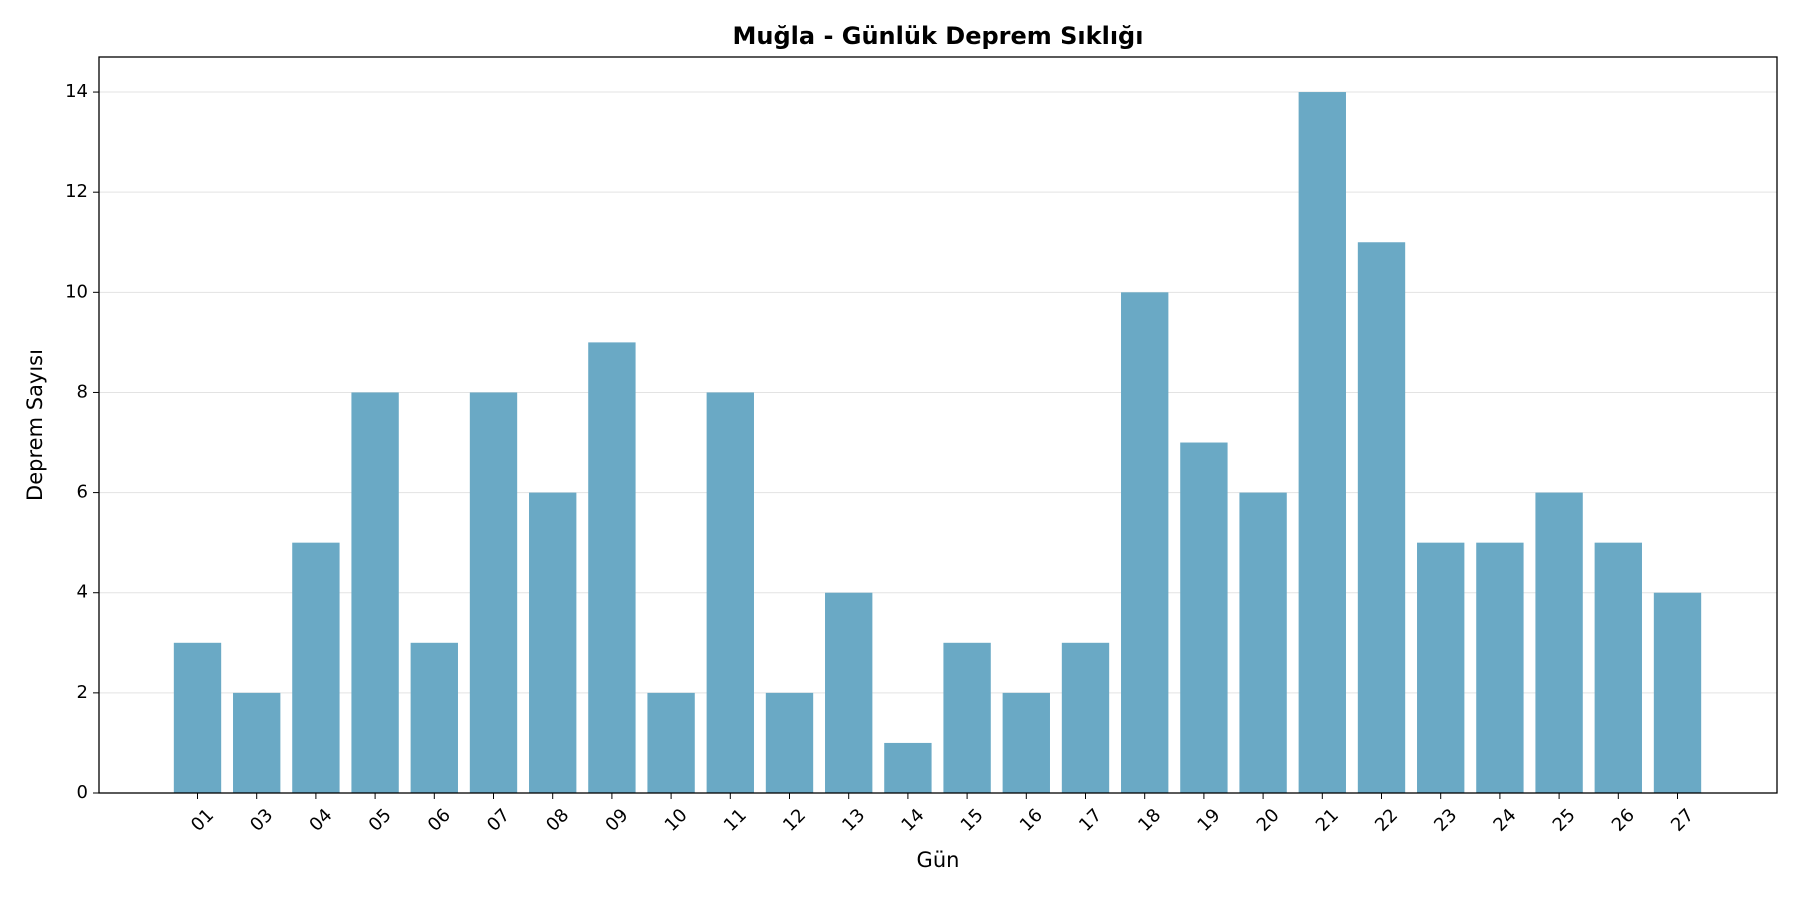  What do you see at coordinates (1268, 820) in the screenshot?
I see `x-tick-label: 20` at bounding box center [1268, 820].